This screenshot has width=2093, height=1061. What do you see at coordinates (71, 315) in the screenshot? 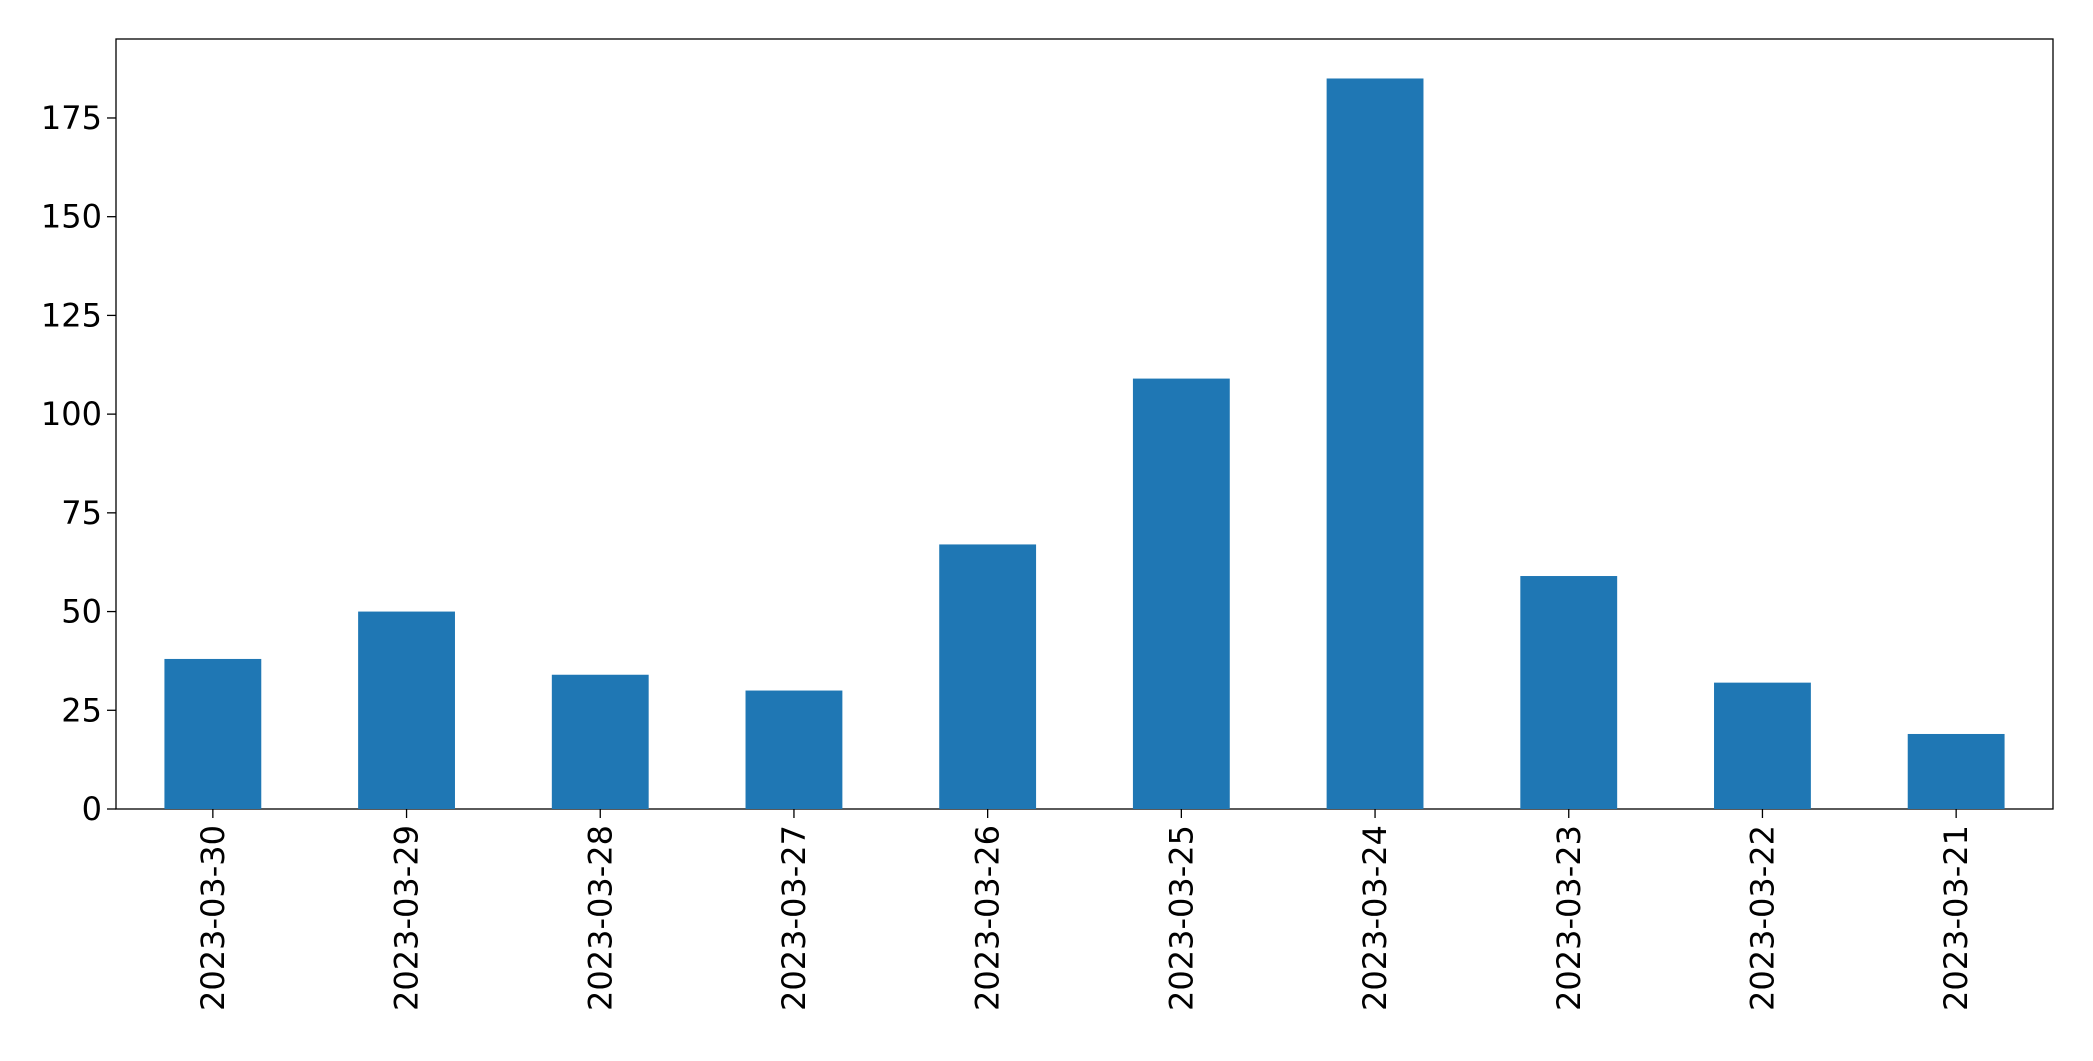
I see `y-tick-label: 125` at bounding box center [71, 315].